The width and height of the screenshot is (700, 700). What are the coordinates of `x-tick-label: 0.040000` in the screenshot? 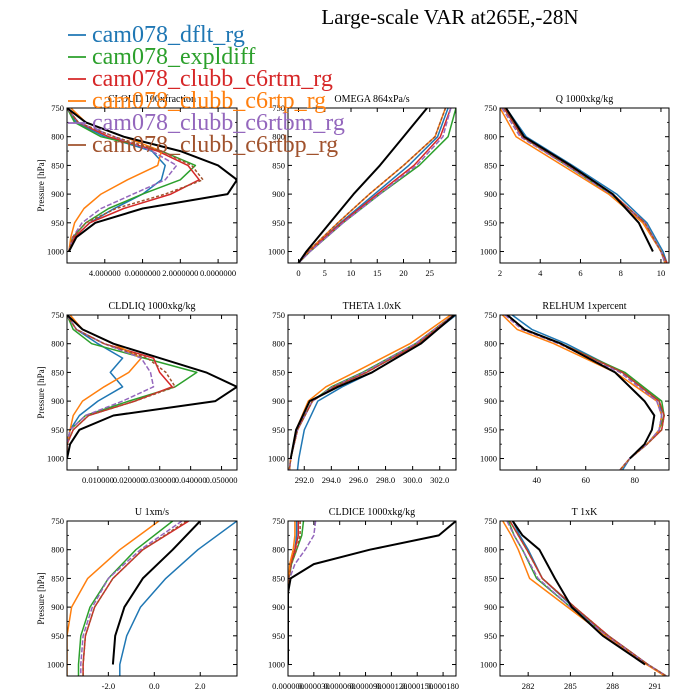 It's located at (191, 480).